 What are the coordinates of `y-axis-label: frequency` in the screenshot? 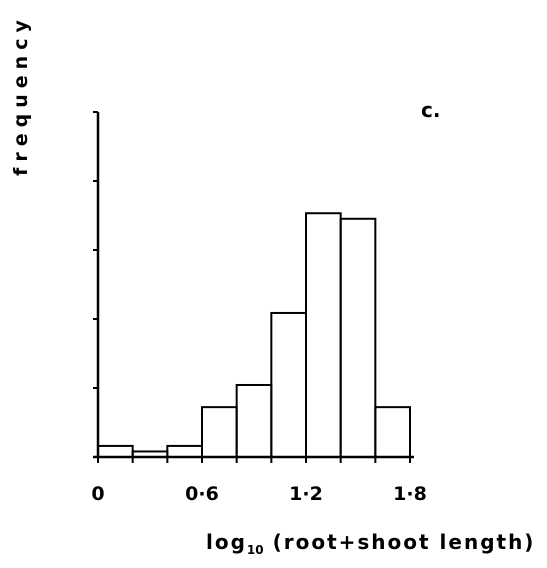 It's located at (21, 95).